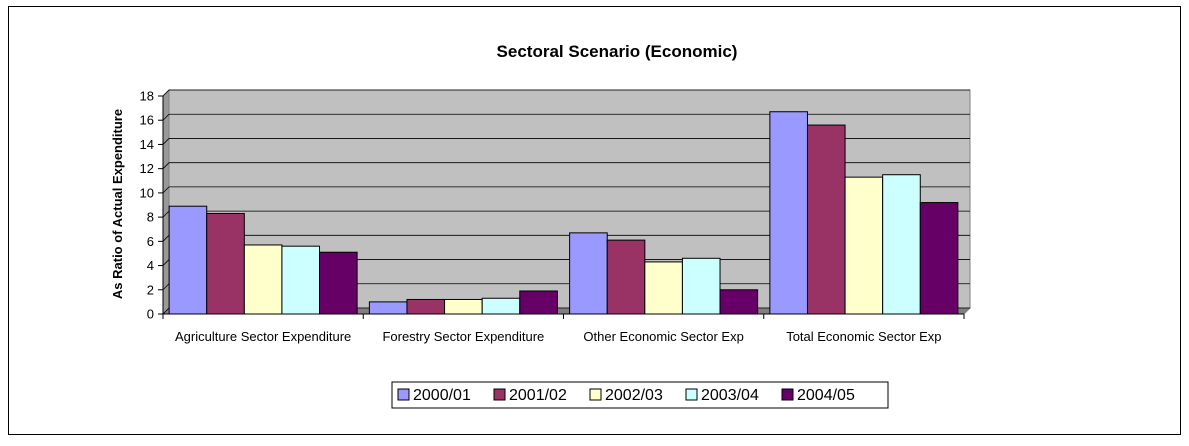 The width and height of the screenshot is (1189, 446). I want to click on y-tick-label: 4, so click(150, 265).